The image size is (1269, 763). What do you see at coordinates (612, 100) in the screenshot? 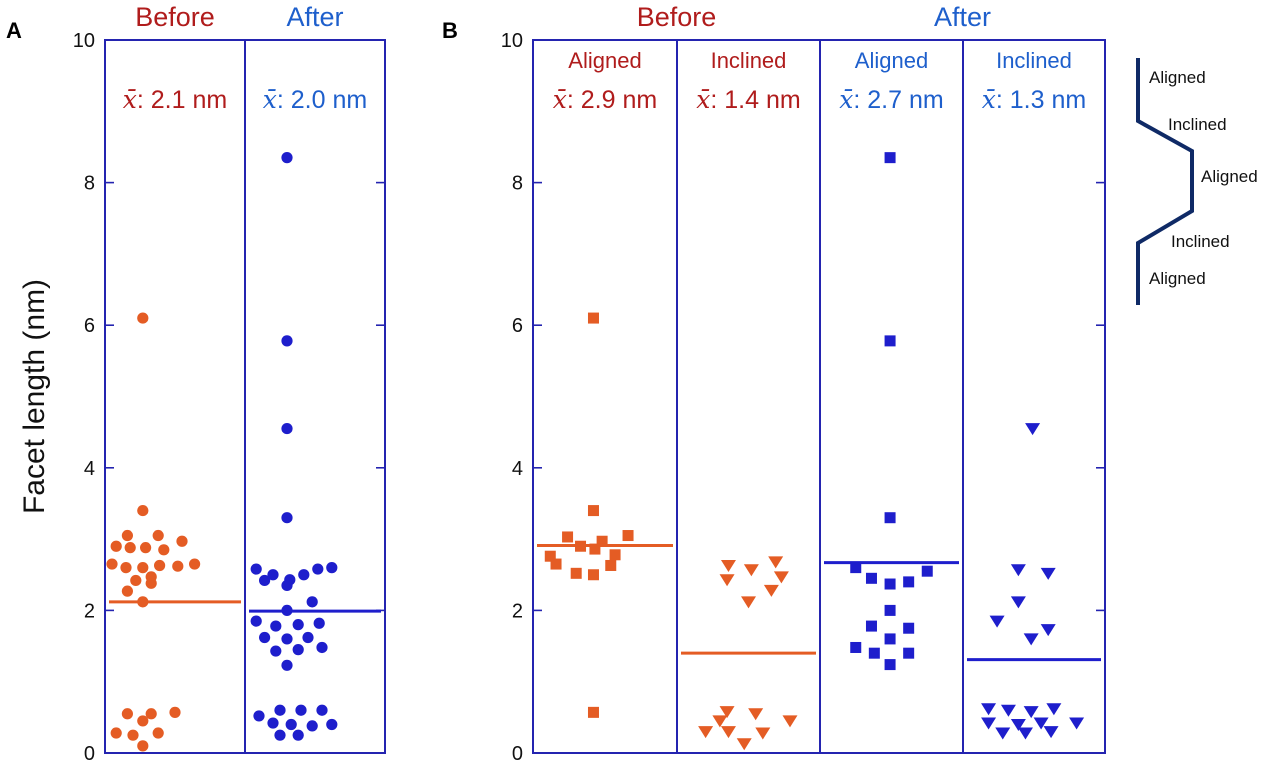
I see `mean-label-value: : 2.9 nm` at bounding box center [612, 100].